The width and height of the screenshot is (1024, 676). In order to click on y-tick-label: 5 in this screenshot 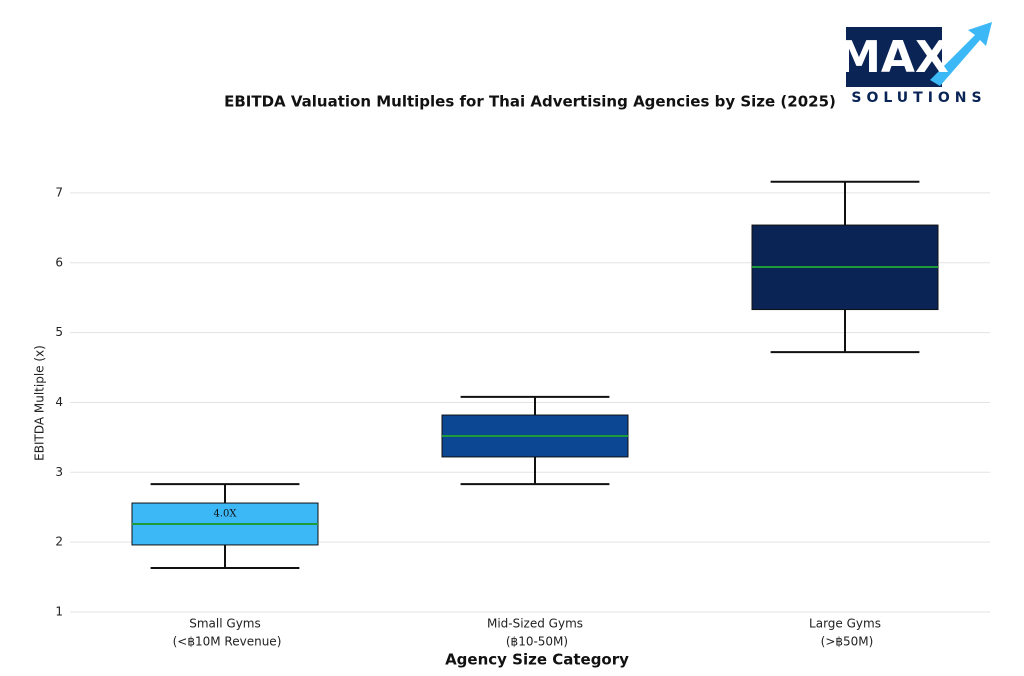, I will do `click(59, 332)`.